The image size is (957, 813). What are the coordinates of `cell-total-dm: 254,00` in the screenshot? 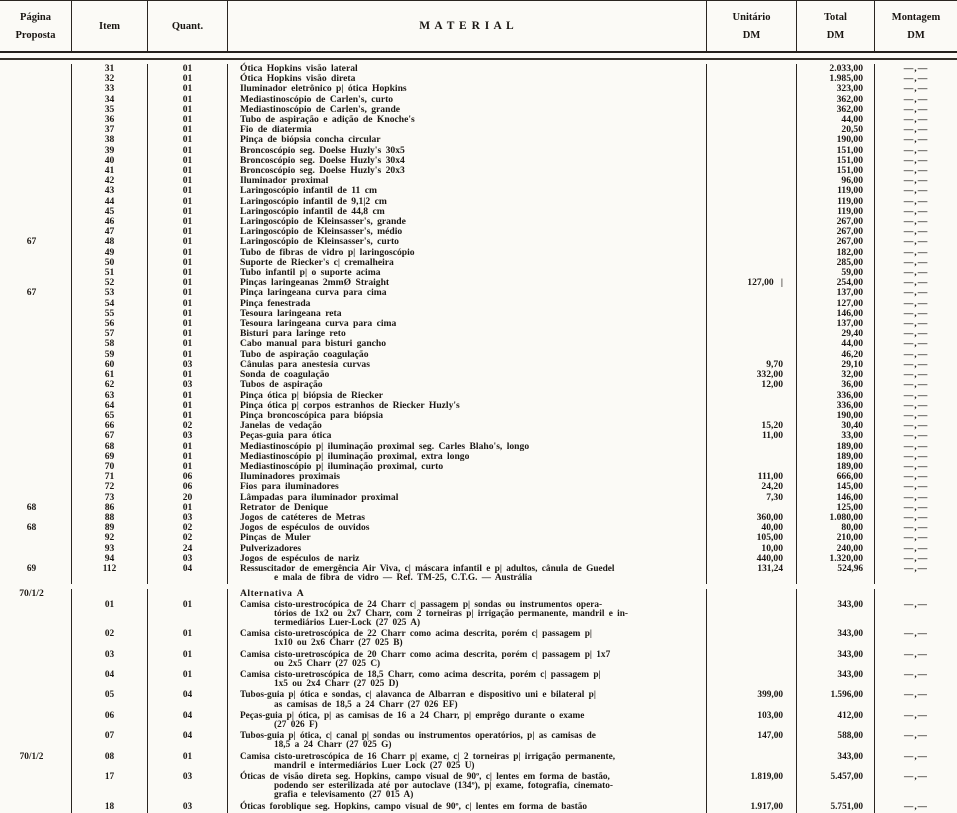 It's located at (836, 283).